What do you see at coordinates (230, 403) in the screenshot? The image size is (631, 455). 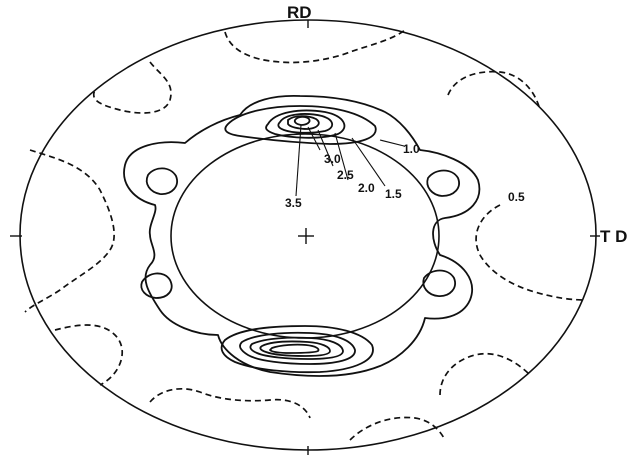 I see `contour-0.5-bottom-left` at bounding box center [230, 403].